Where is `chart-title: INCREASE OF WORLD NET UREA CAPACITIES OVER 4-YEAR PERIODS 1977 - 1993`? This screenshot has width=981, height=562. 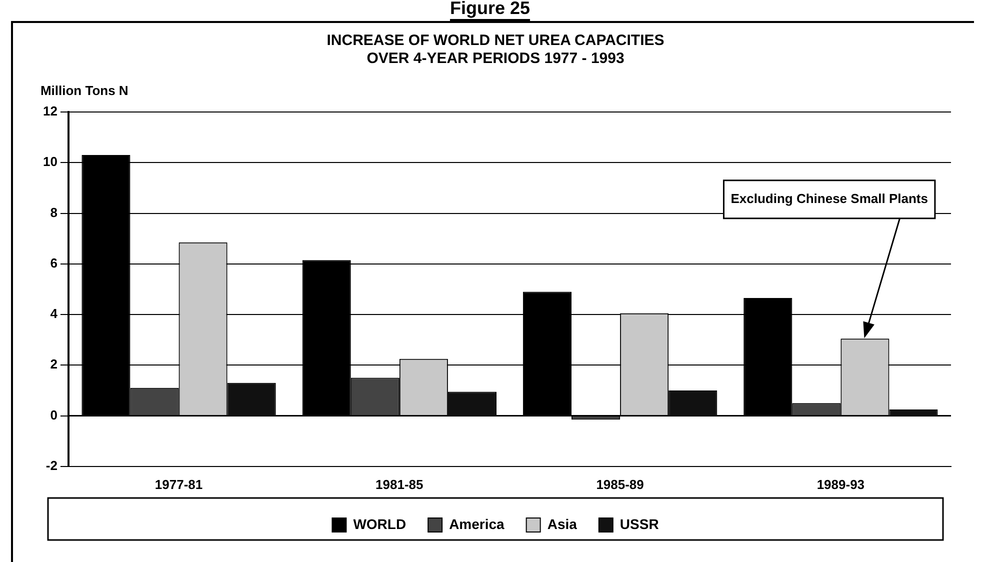 chart-title: INCREASE OF WORLD NET UREA CAPACITIES OVER 4-YEAR PERIODS 1977 - 1993 is located at coordinates (495, 50).